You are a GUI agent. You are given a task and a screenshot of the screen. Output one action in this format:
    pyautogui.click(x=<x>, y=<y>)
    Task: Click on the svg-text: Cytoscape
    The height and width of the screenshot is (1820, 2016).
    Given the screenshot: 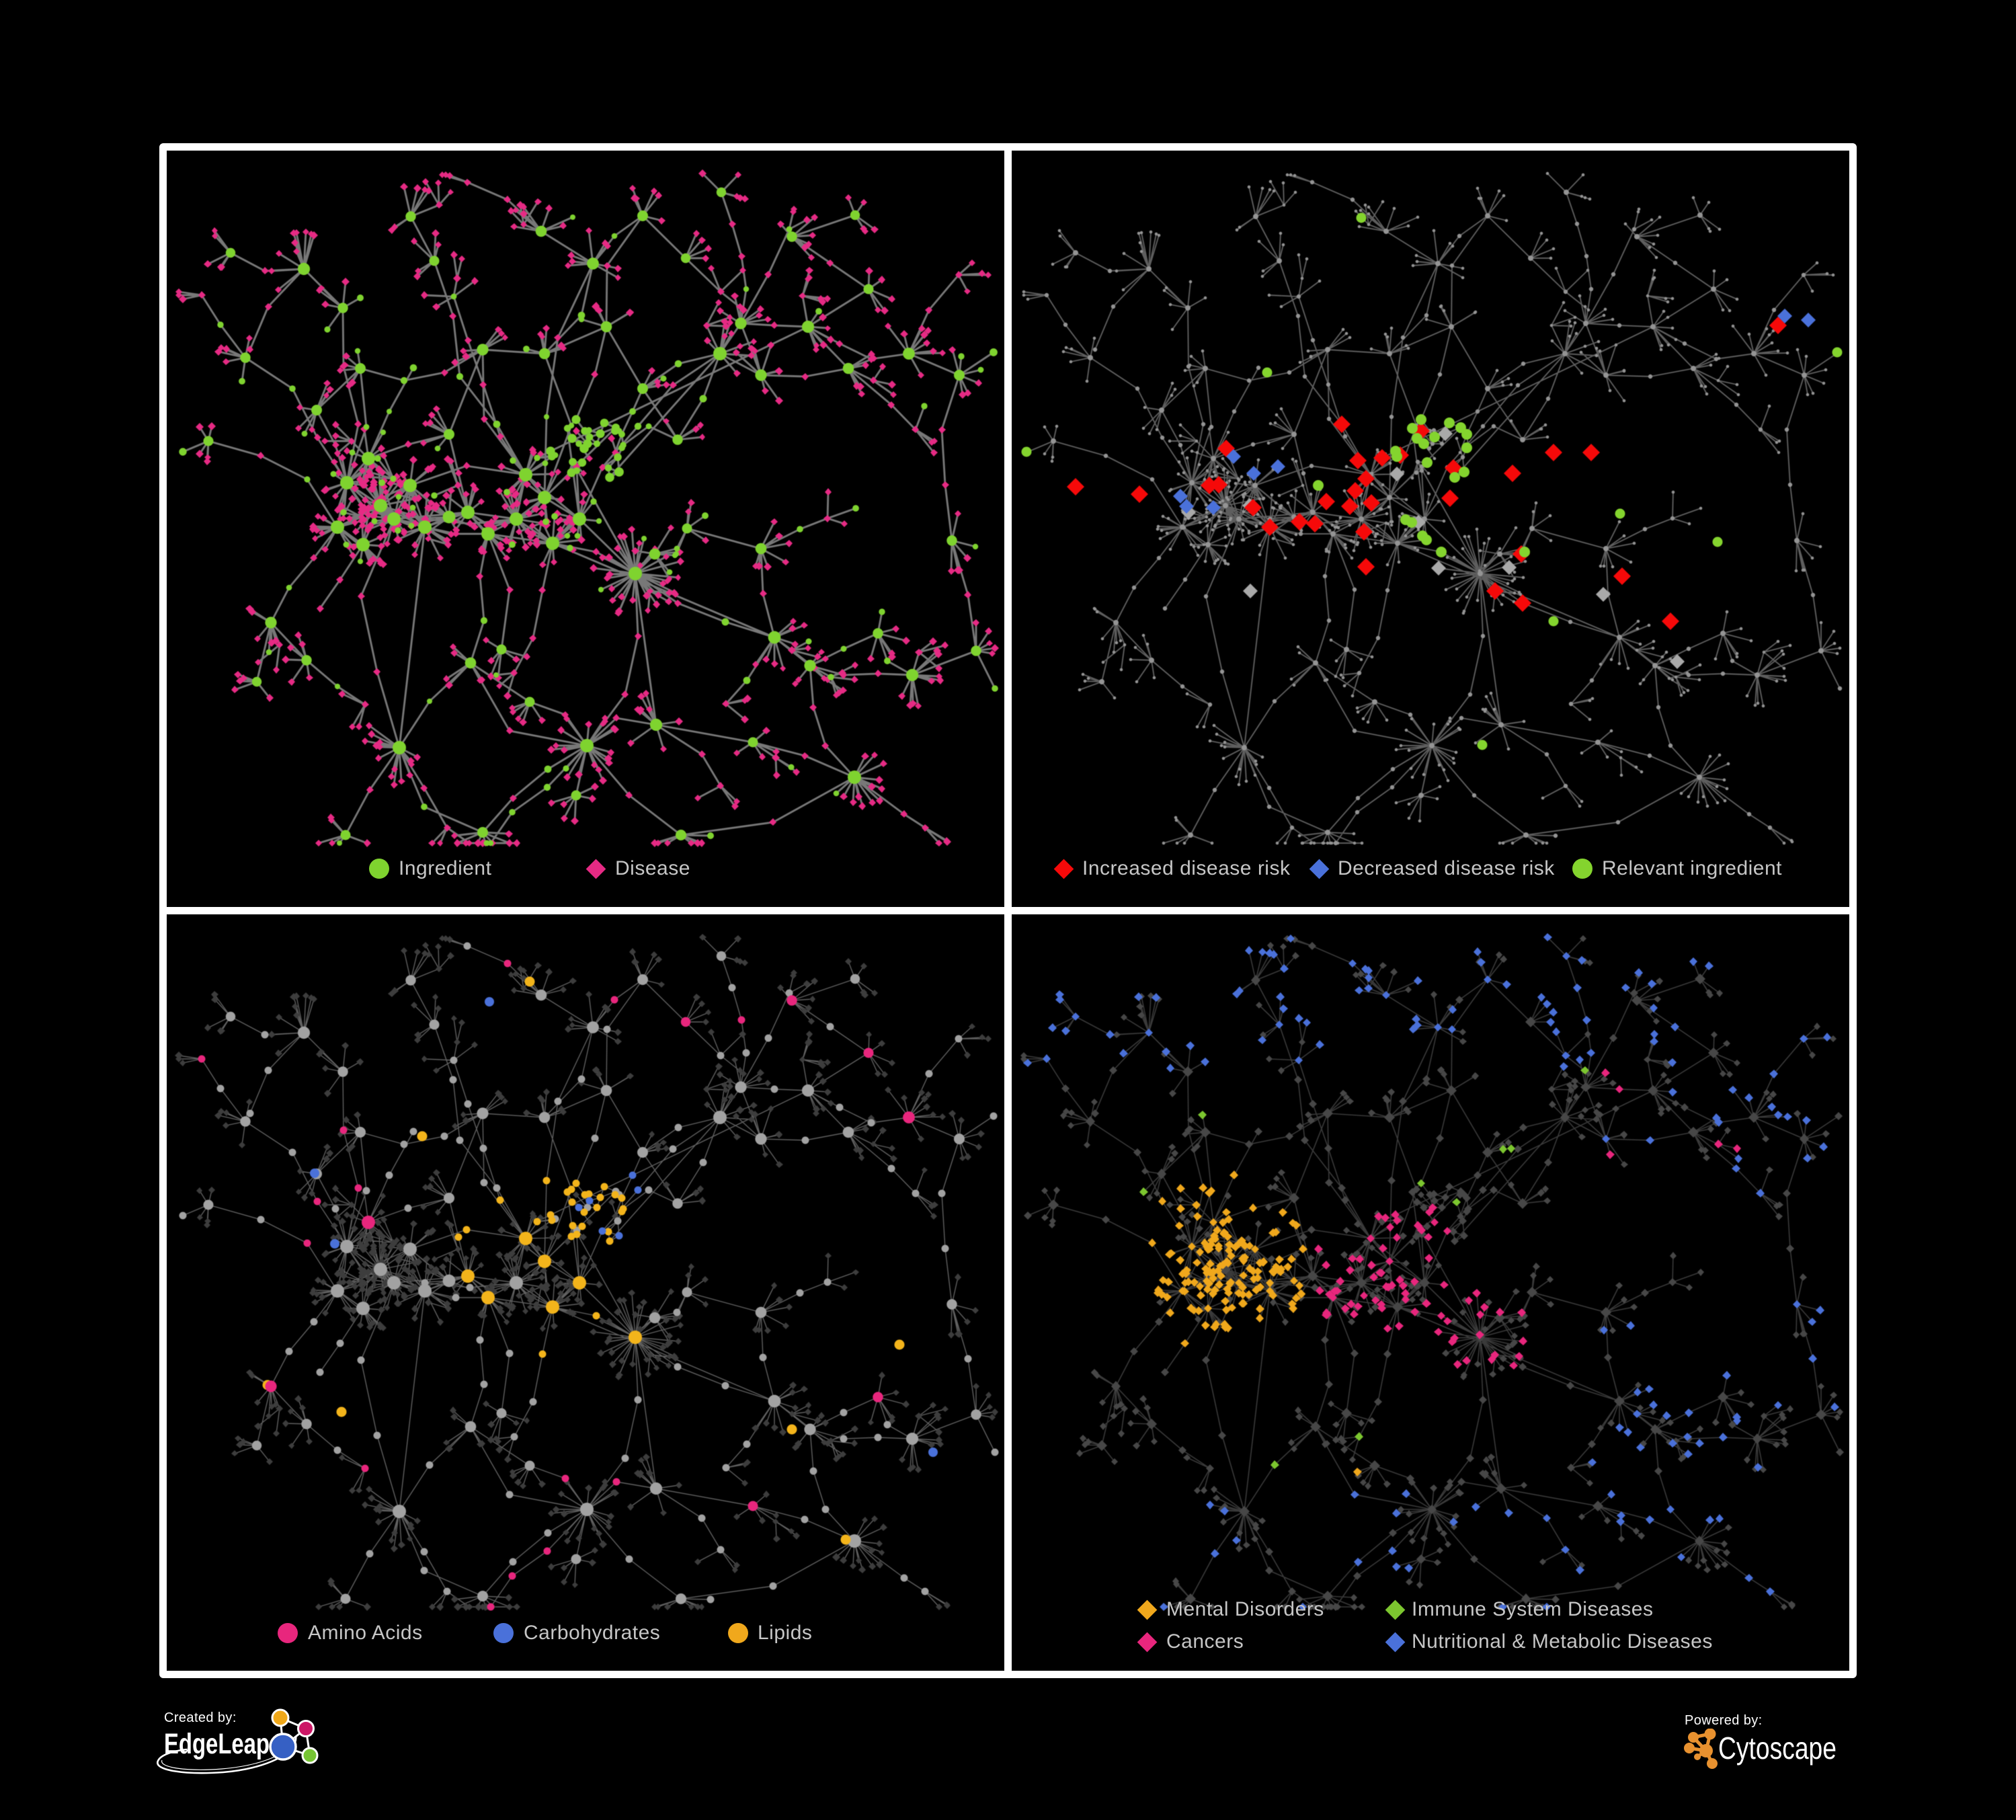 What is the action you would take?
    pyautogui.click(x=1777, y=1748)
    